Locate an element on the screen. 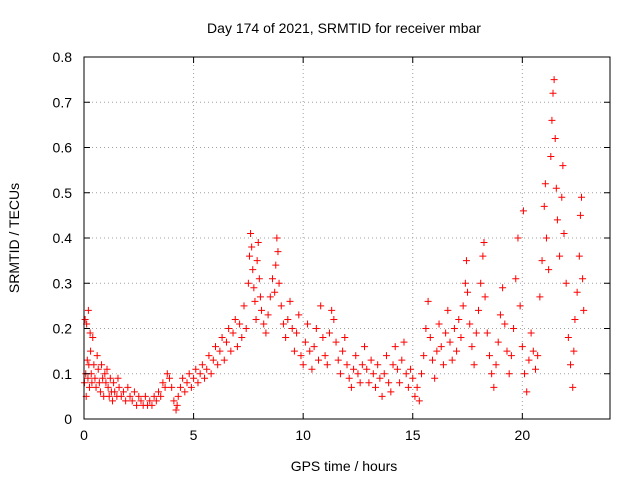 This screenshot has width=640, height=480. y-tick-label: 0 is located at coordinates (68, 419).